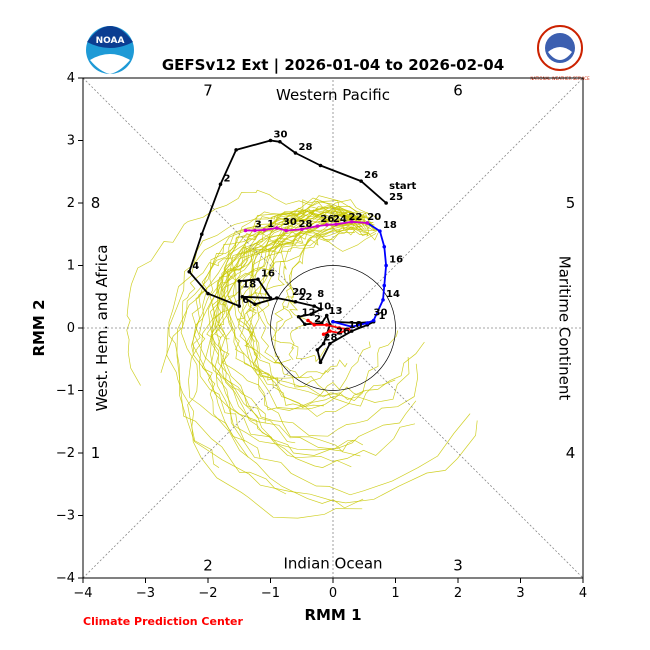 The width and height of the screenshot is (650, 650). I want to click on phase-number-4: 4, so click(571, 453).